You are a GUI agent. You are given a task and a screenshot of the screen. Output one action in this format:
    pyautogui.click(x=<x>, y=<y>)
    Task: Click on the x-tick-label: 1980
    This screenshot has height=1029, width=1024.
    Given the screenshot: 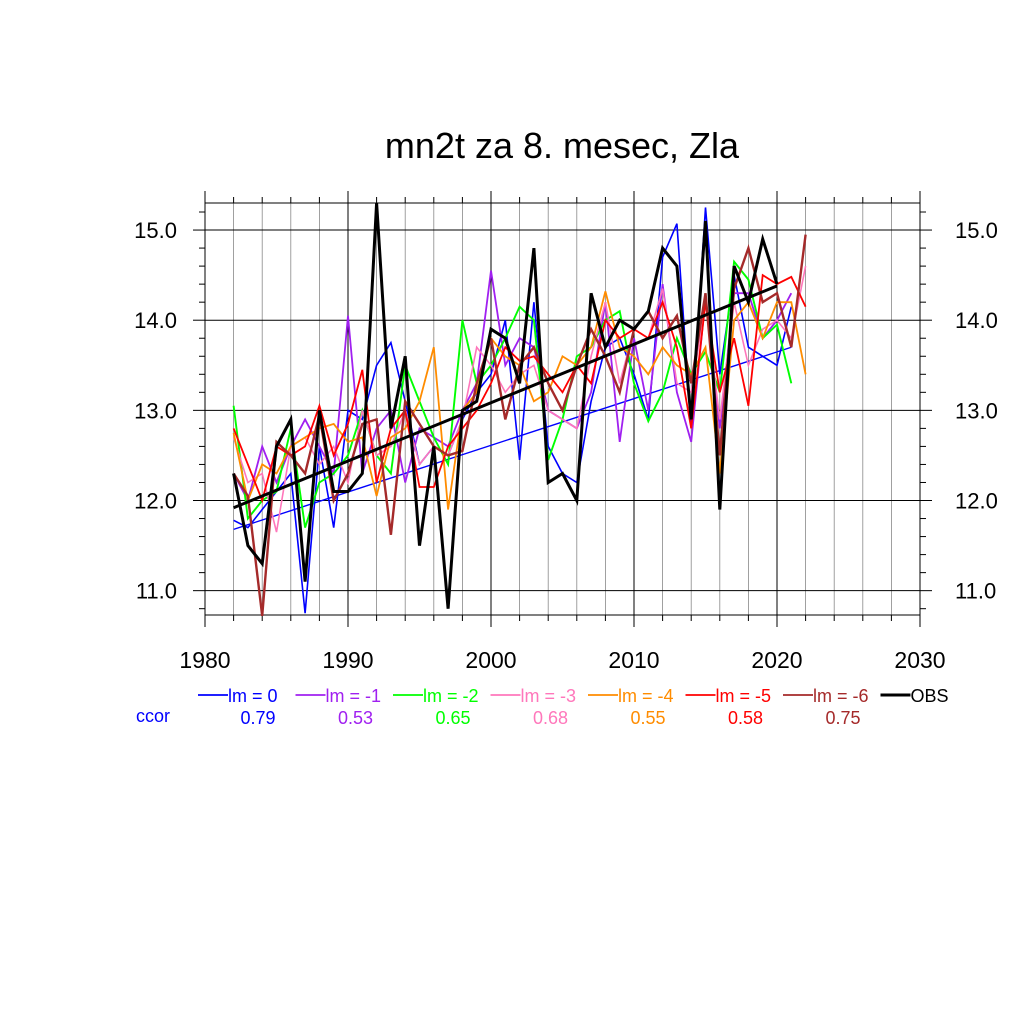 What is the action you would take?
    pyautogui.click(x=204, y=660)
    